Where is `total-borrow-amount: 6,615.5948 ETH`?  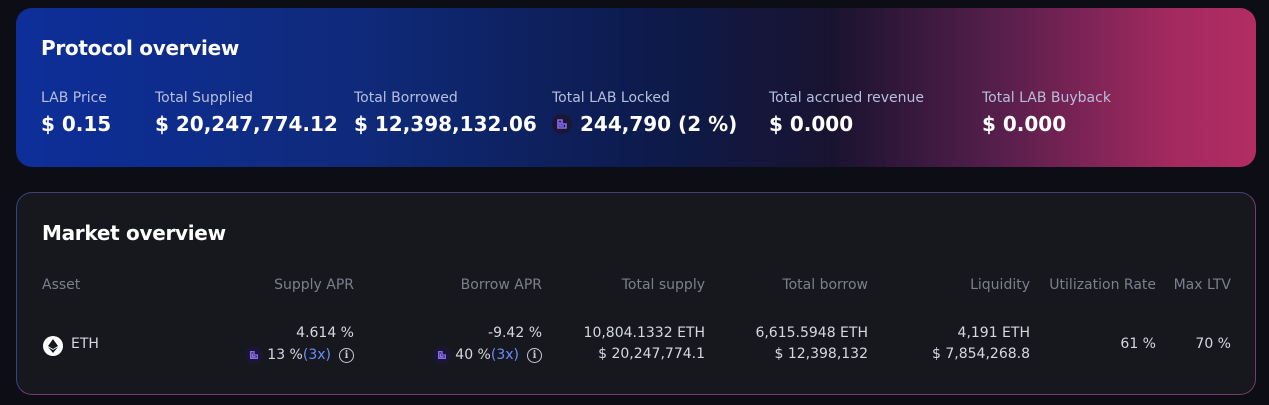
total-borrow-amount: 6,615.5948 ETH is located at coordinates (811, 333).